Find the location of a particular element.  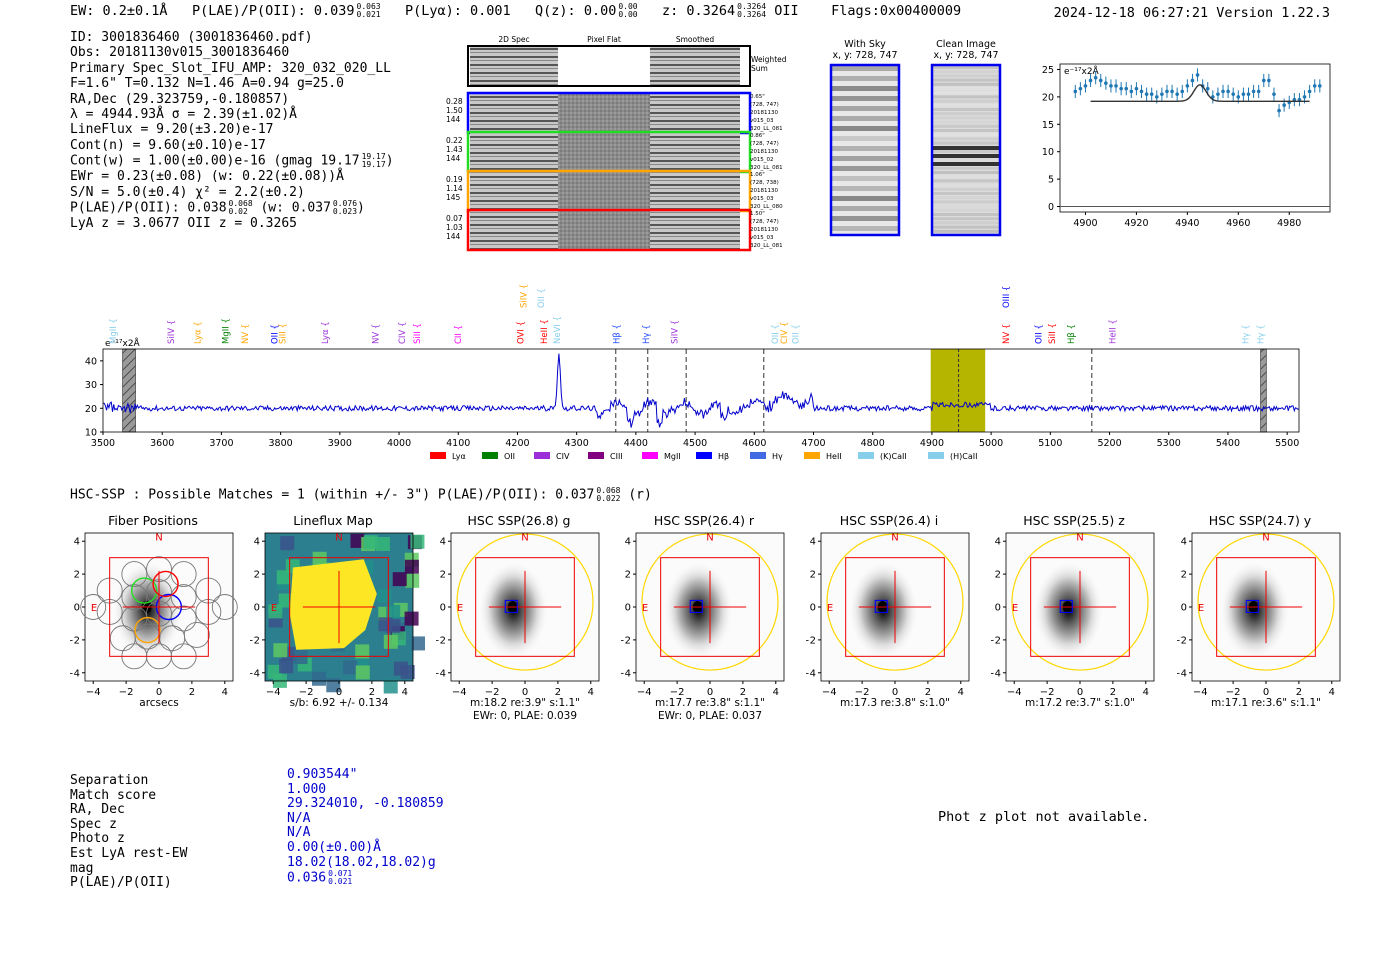

full-xtick-label: 4500 is located at coordinates (695, 443).